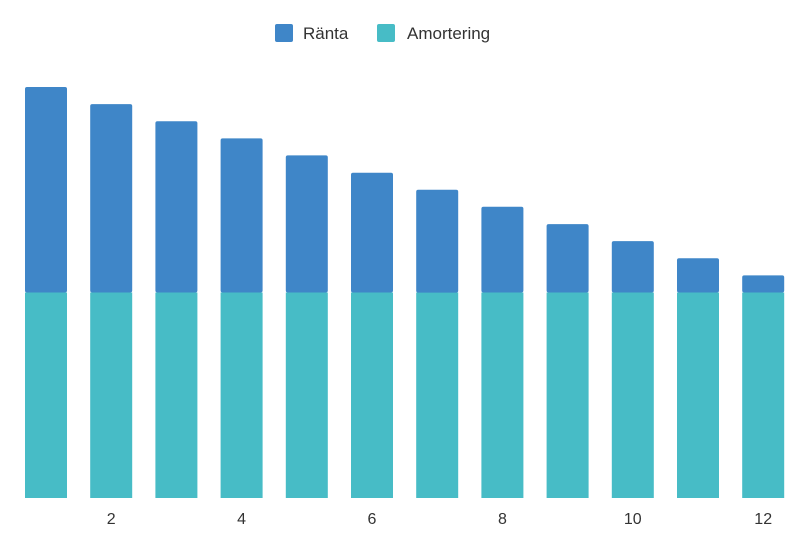  Describe the element at coordinates (284, 33) in the screenshot. I see `legend-swatch-ranta` at that location.